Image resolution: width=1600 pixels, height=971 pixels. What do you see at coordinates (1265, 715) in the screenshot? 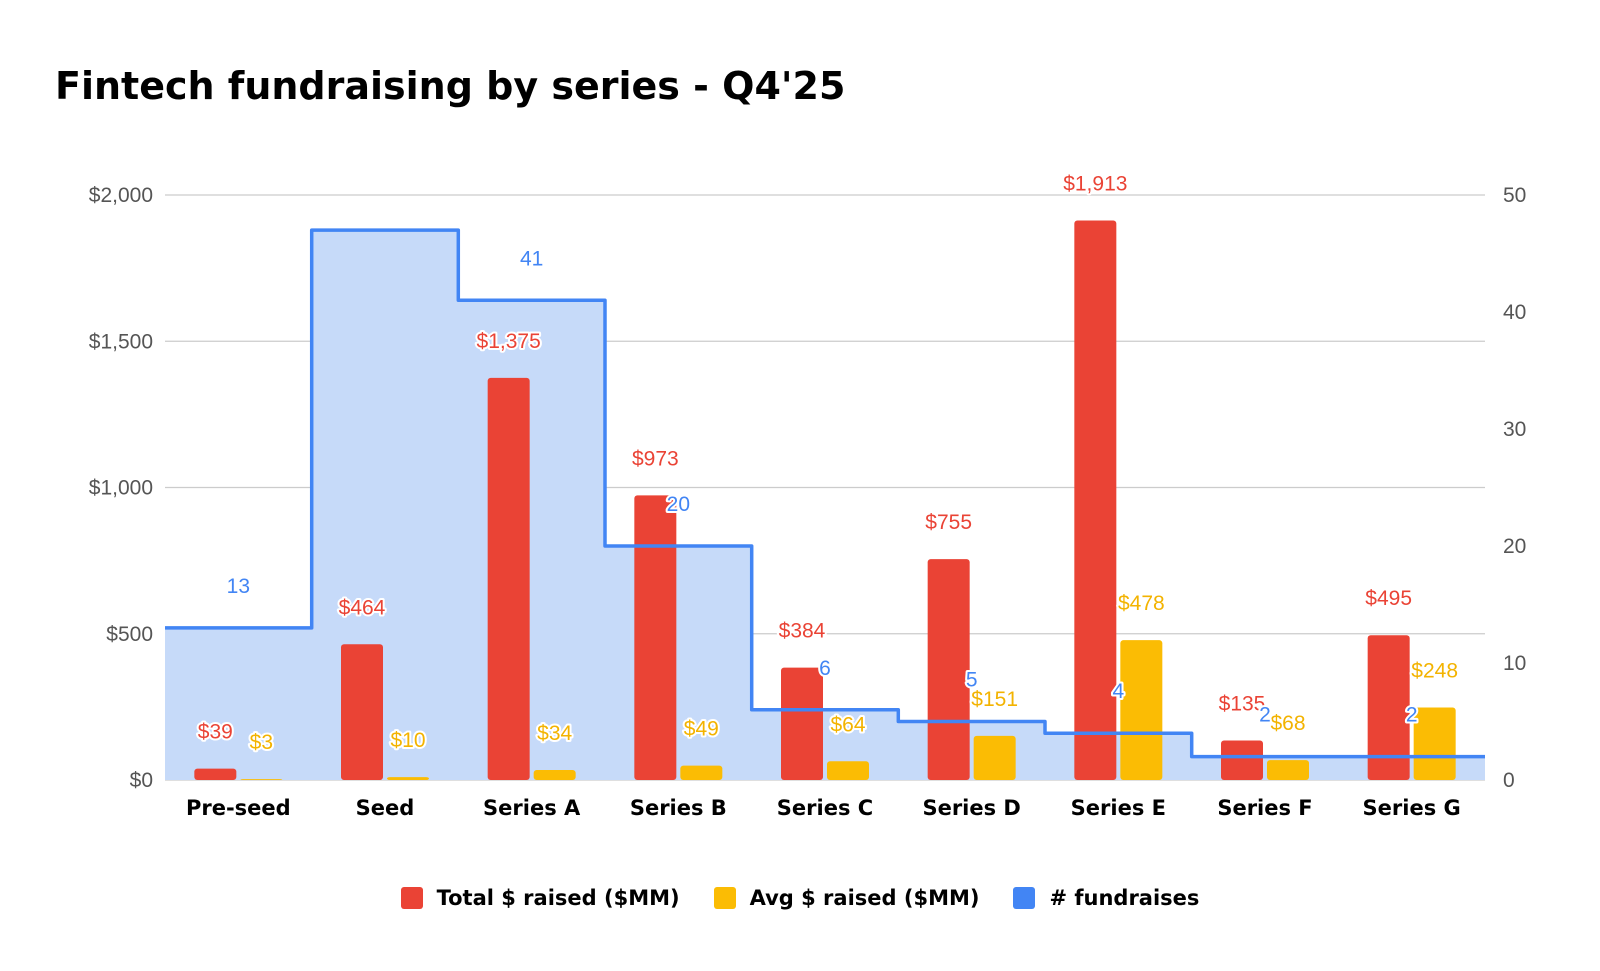
I see `data-label-count-7: 2` at bounding box center [1265, 715].